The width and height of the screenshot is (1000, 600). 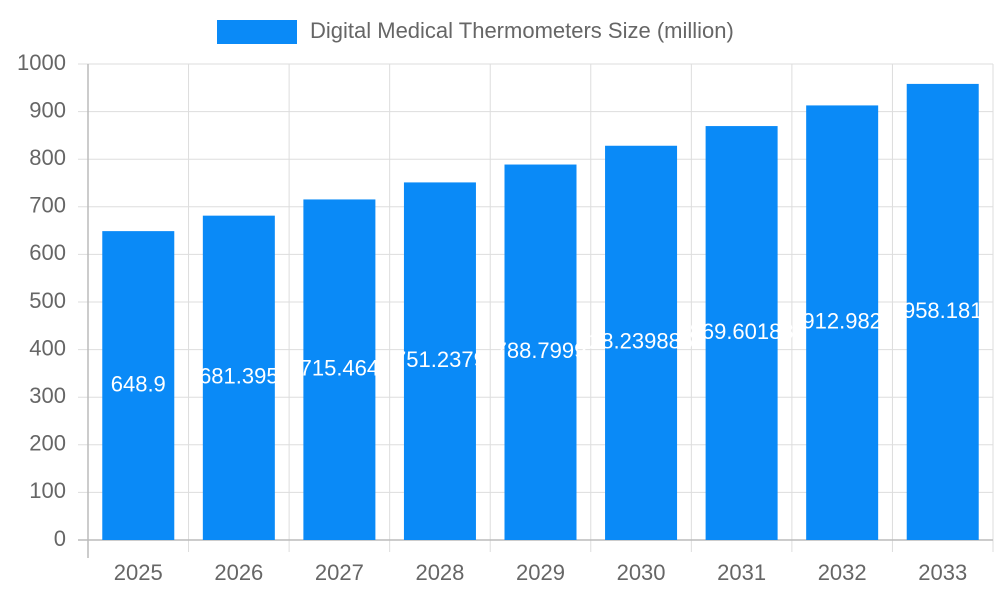 What do you see at coordinates (47, 347) in the screenshot?
I see `y-tick-label: 400` at bounding box center [47, 347].